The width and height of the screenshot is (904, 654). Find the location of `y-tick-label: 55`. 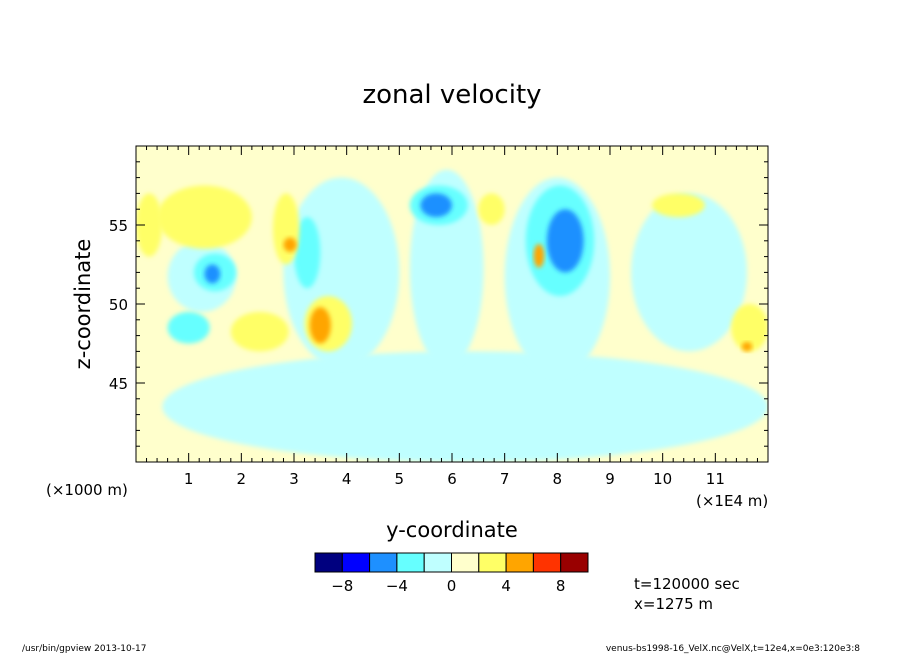

y-tick-label: 55 is located at coordinates (118, 226).